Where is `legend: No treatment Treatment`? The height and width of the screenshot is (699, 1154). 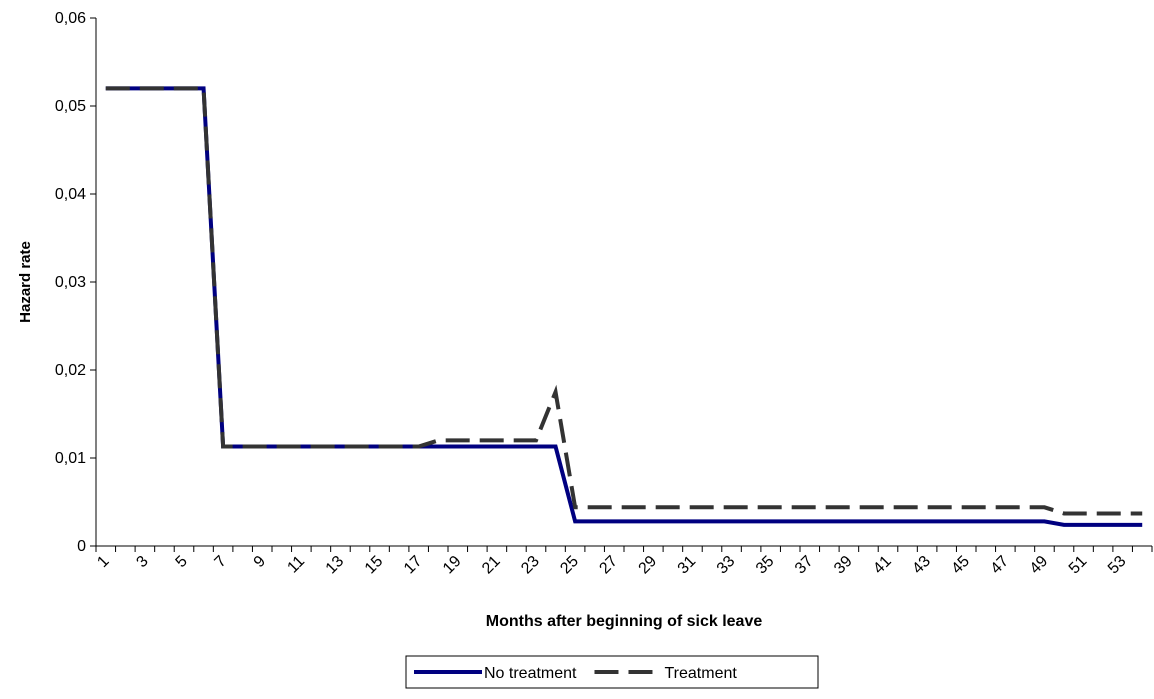
legend: No treatment Treatment is located at coordinates (612, 672).